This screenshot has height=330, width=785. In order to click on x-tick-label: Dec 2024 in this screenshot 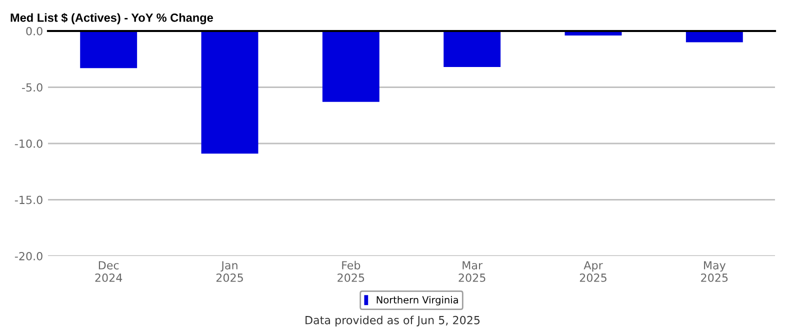, I will do `click(108, 271)`.